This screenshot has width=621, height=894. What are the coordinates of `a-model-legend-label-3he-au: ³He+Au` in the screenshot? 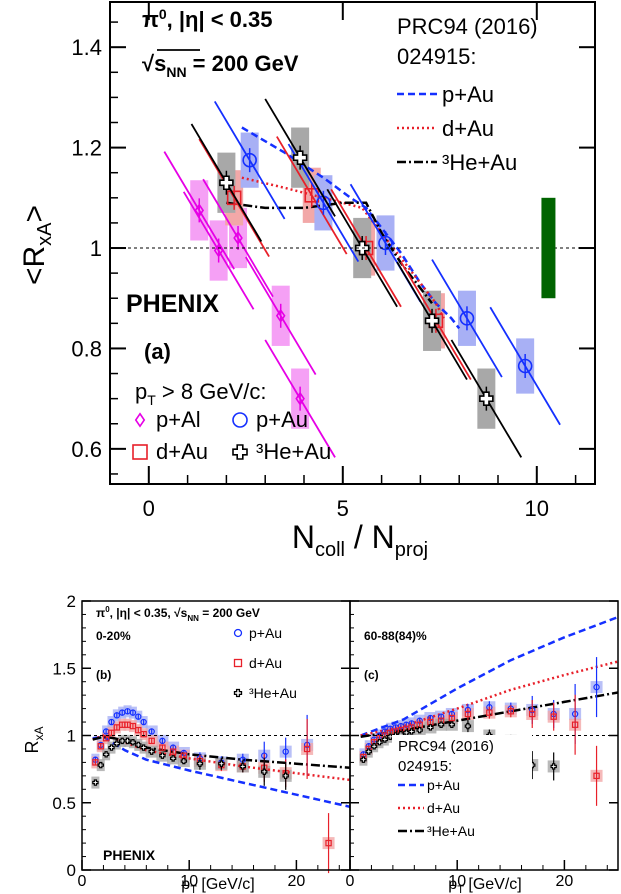 It's located at (479, 162).